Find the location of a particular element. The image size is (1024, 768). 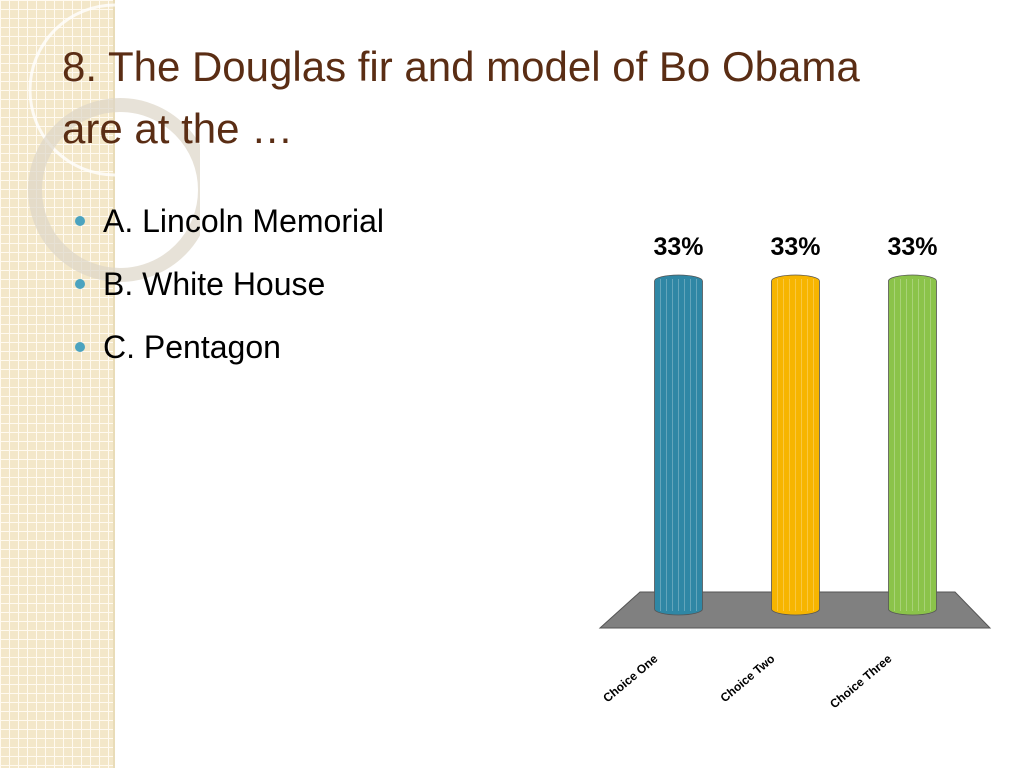

x-tick-label: Choice Three is located at coordinates (860, 681).